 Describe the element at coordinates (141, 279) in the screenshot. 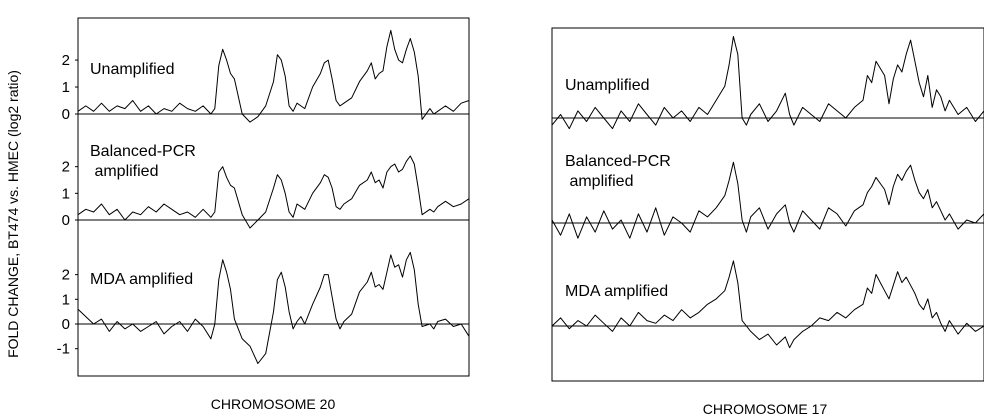

I see `panel-label-left-2: MDA amplified` at that location.